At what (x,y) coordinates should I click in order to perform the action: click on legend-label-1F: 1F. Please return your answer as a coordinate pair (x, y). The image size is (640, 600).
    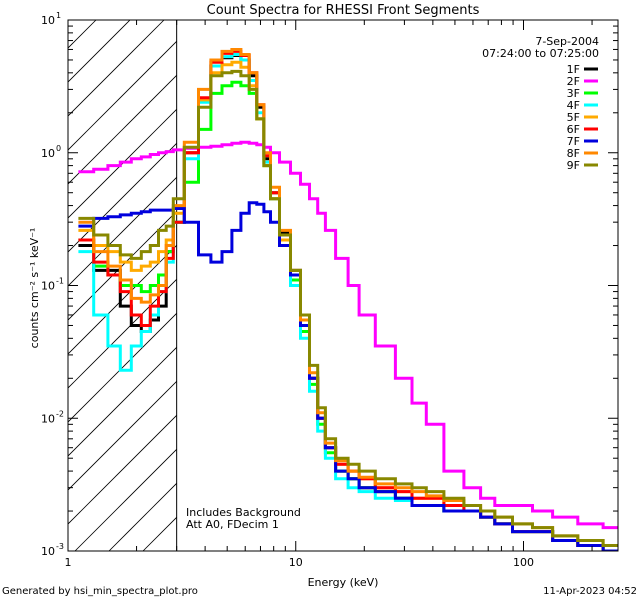
    Looking at the image, I should click on (573, 69).